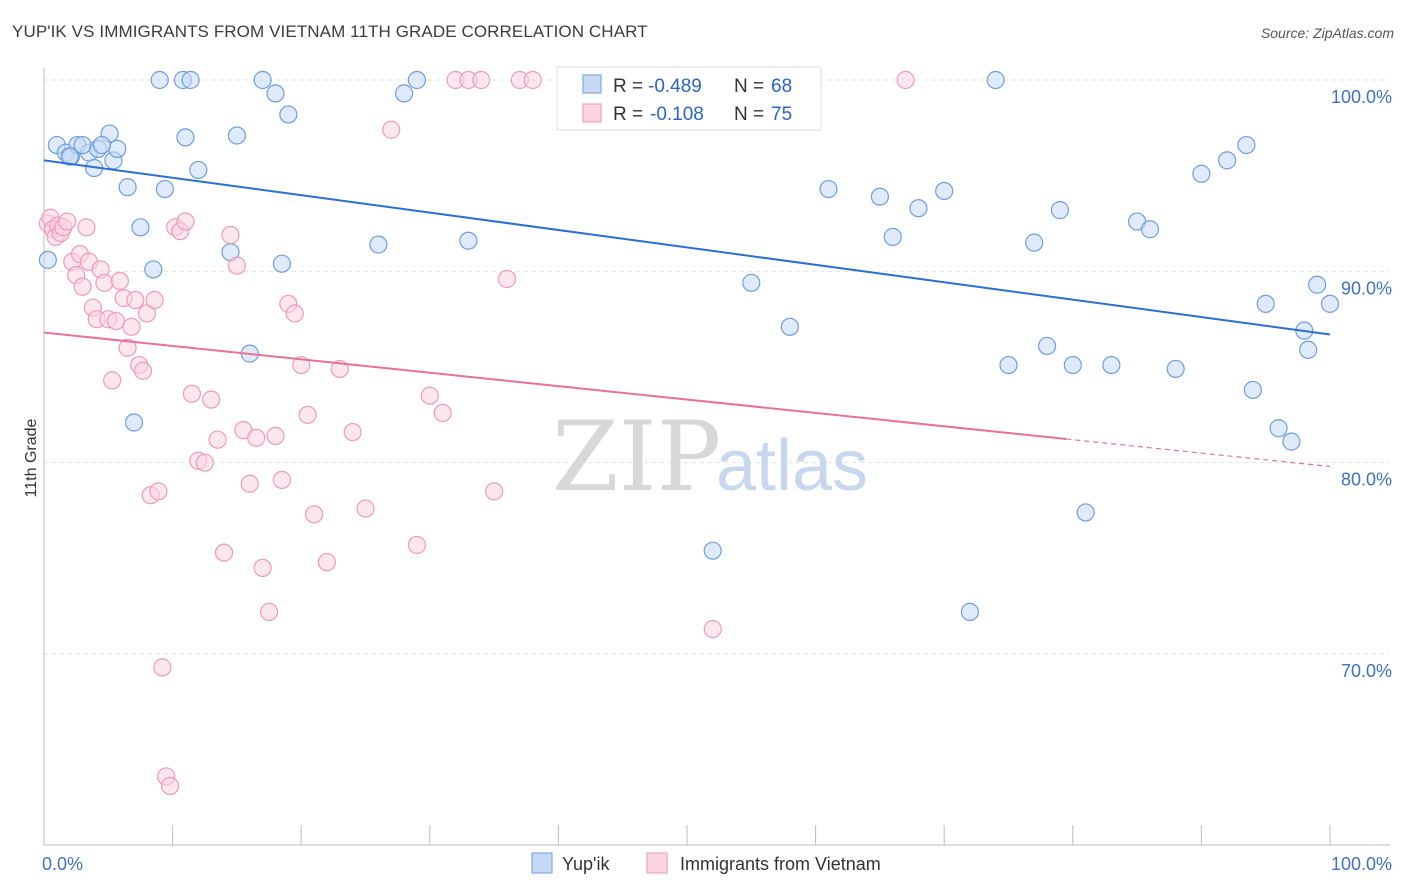 The image size is (1406, 892). What do you see at coordinates (689, 98) in the screenshot?
I see `correlation-legend: R = -0.489 N = 68 R = -0.108 N = 75` at bounding box center [689, 98].